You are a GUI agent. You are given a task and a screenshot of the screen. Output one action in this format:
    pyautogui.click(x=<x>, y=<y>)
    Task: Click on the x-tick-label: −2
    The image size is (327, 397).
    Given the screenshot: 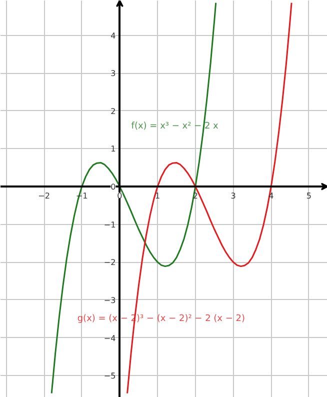 What is the action you would take?
    pyautogui.click(x=44, y=196)
    